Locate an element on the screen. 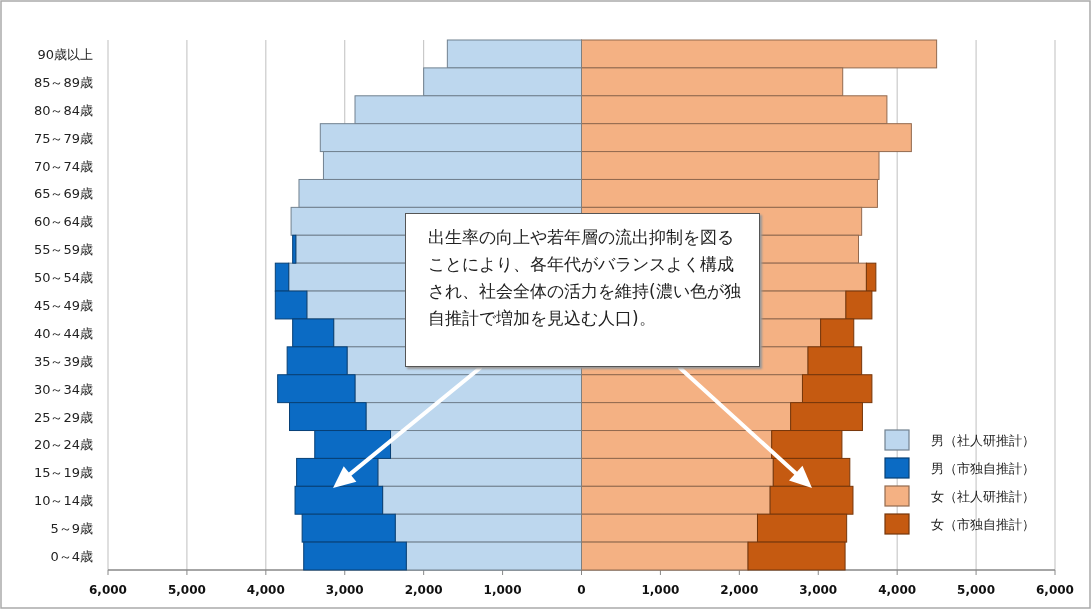 The height and width of the screenshot is (609, 1091). y-tick-label: 15～19歳 is located at coordinates (63, 473).